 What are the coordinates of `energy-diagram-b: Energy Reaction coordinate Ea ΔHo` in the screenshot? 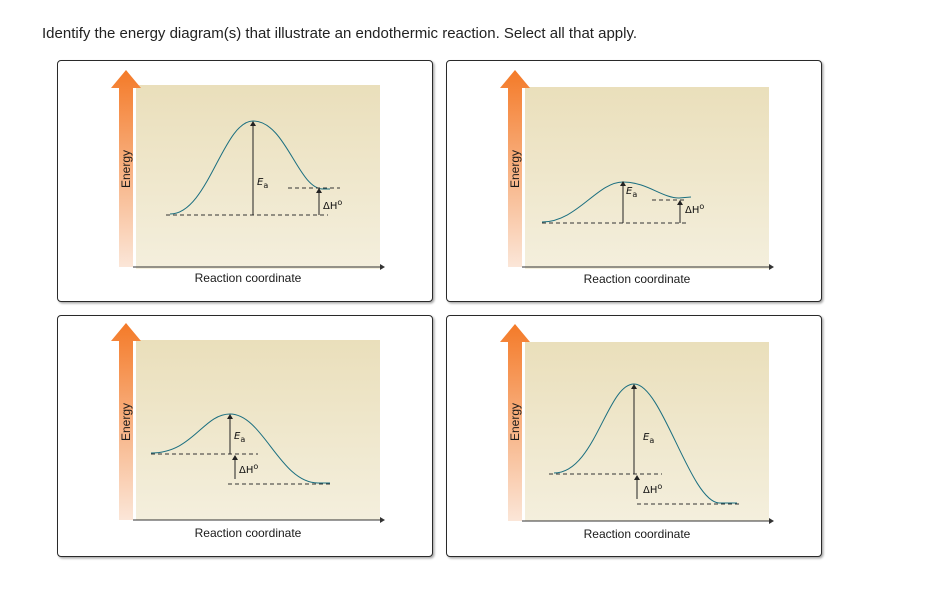 It's located at (637, 178).